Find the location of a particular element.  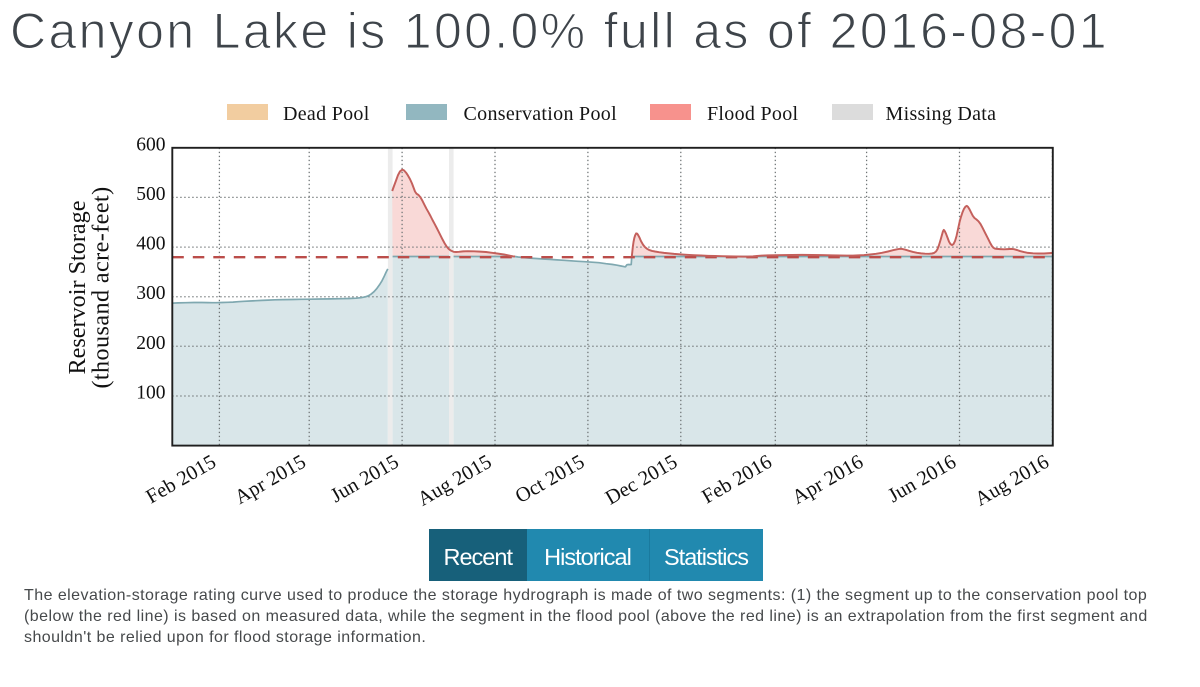

svg-text: Aug 2015 is located at coordinates (455, 481).